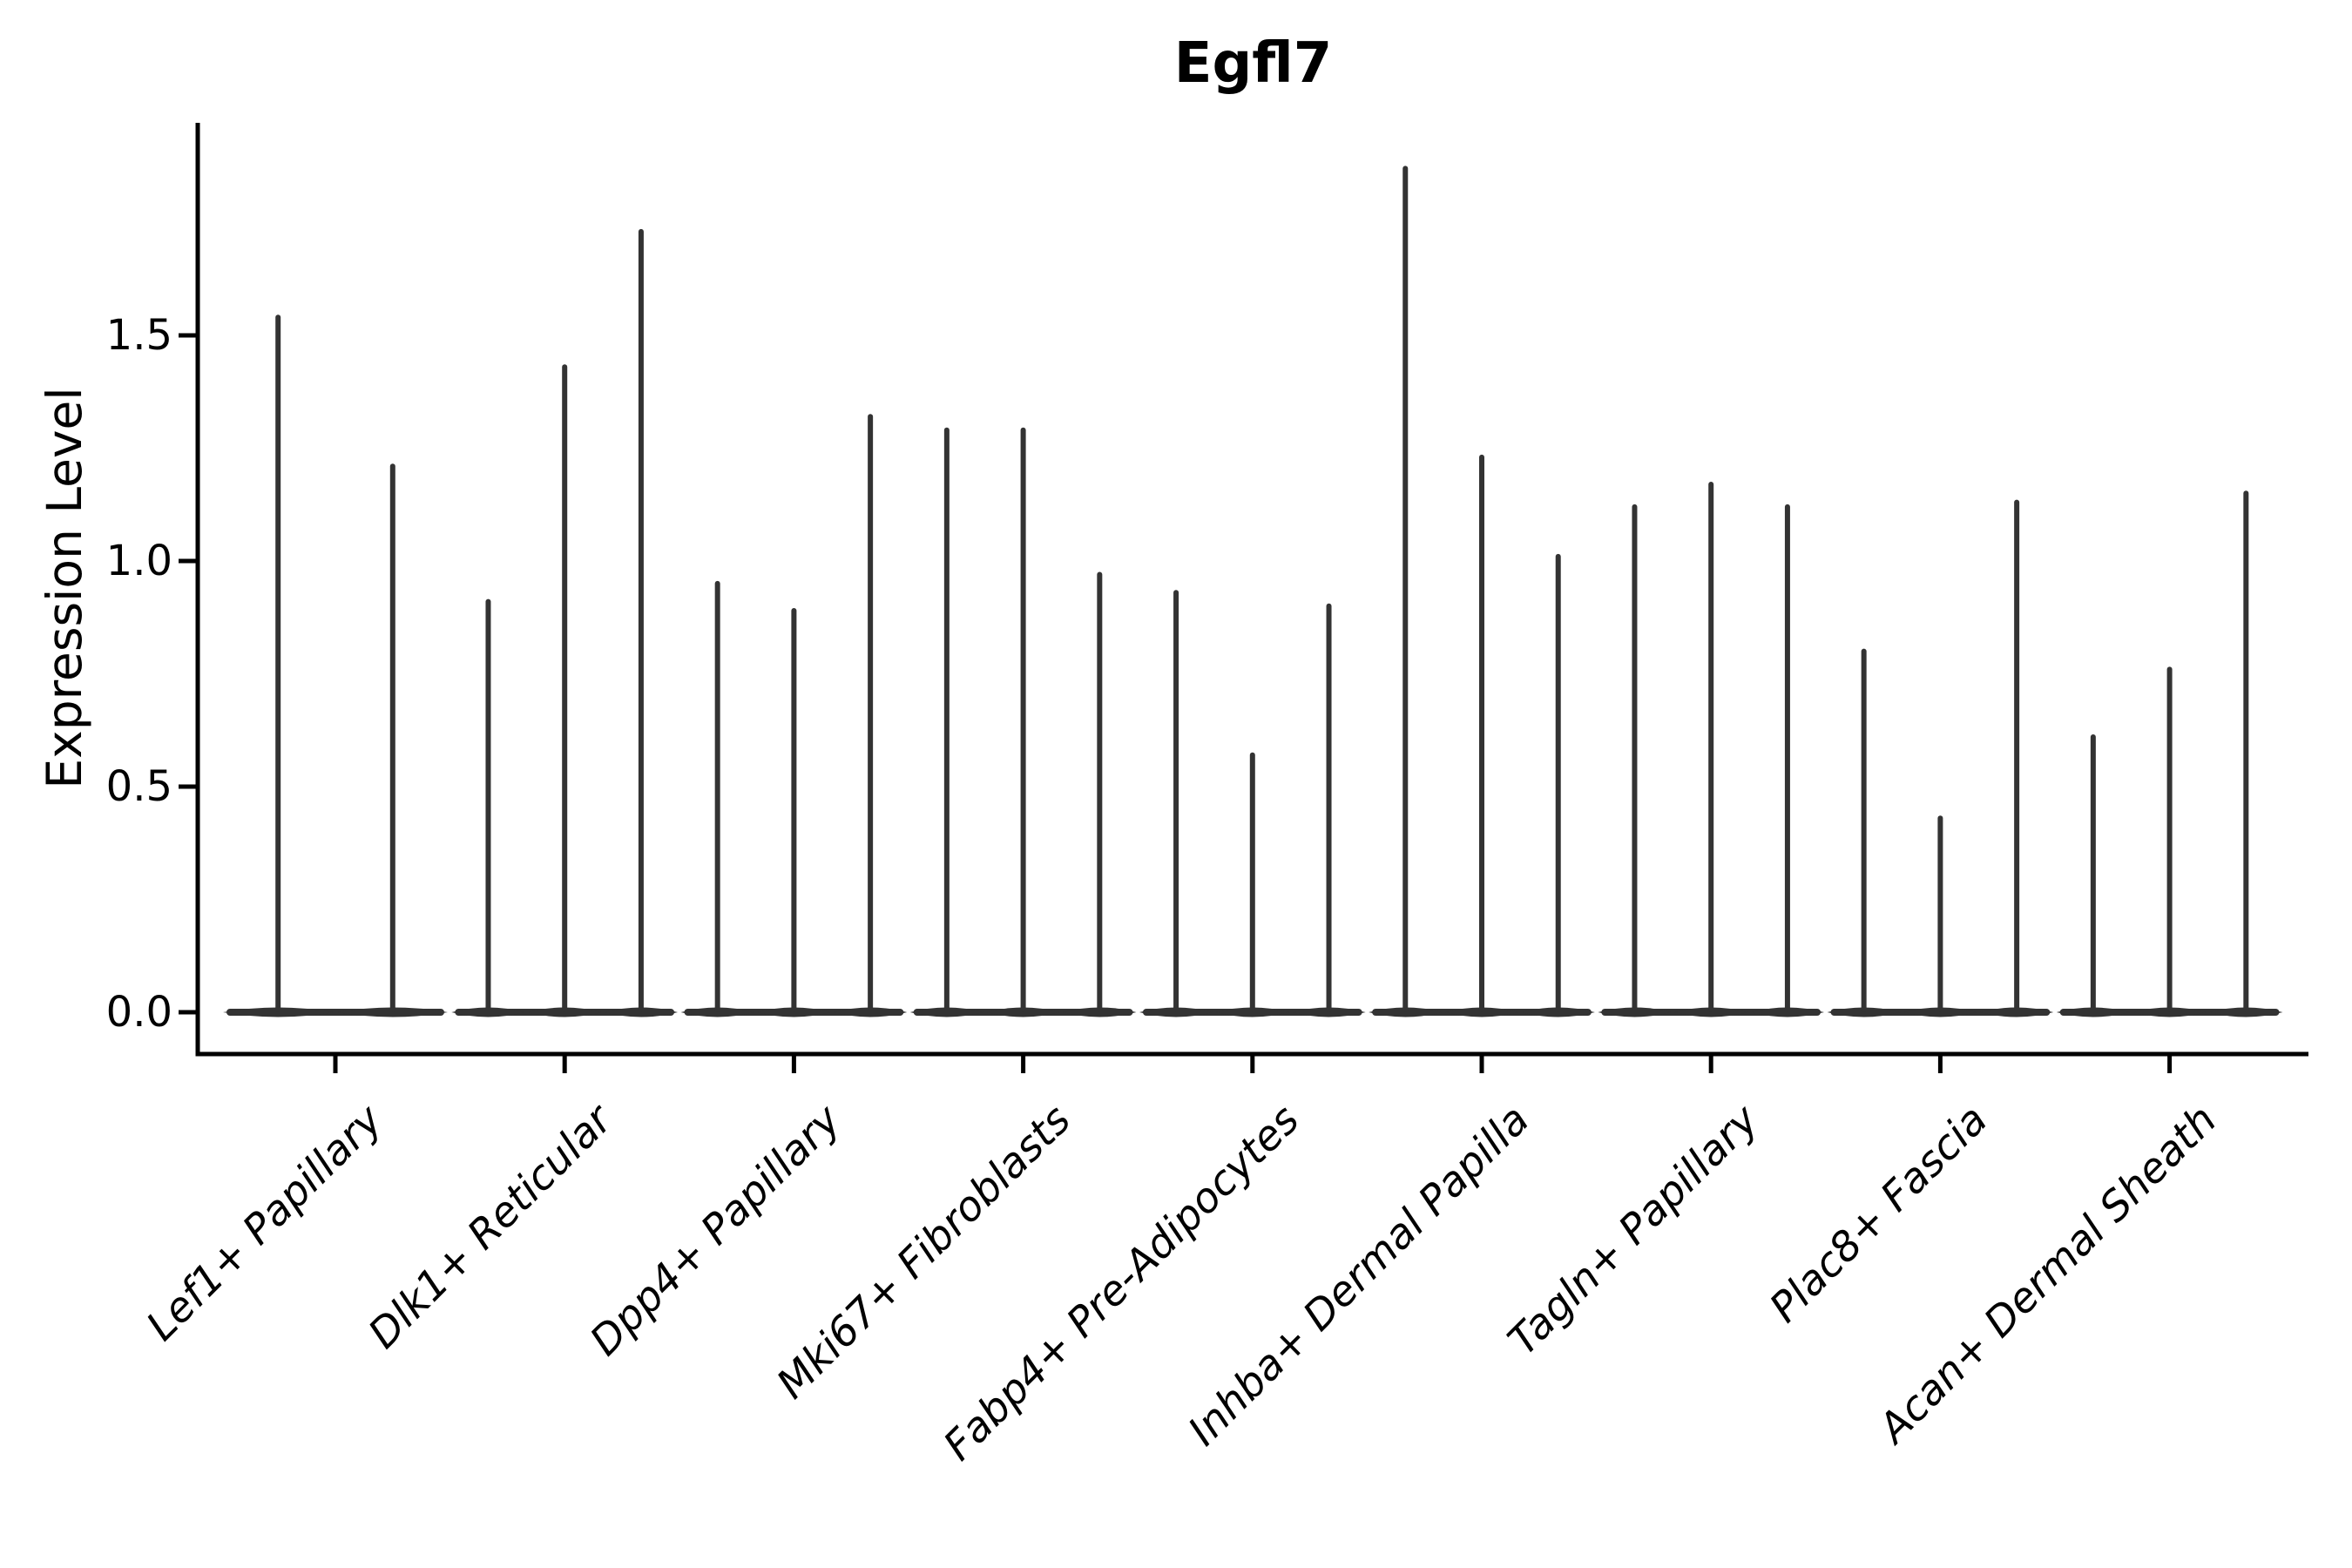  I want to click on y-tick-label: 1.0, so click(138, 561).